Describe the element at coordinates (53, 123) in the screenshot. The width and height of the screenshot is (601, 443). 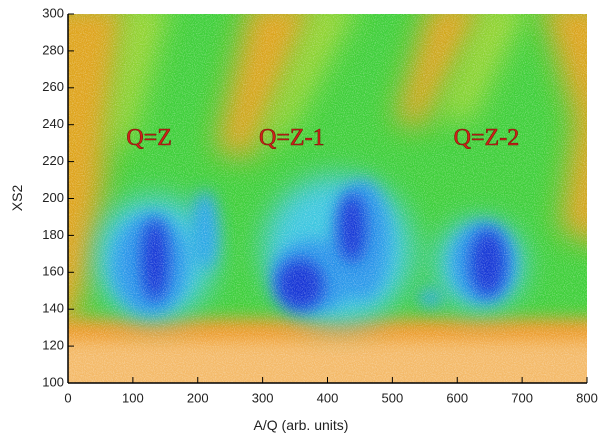
I see `y-tick-label: 240` at that location.